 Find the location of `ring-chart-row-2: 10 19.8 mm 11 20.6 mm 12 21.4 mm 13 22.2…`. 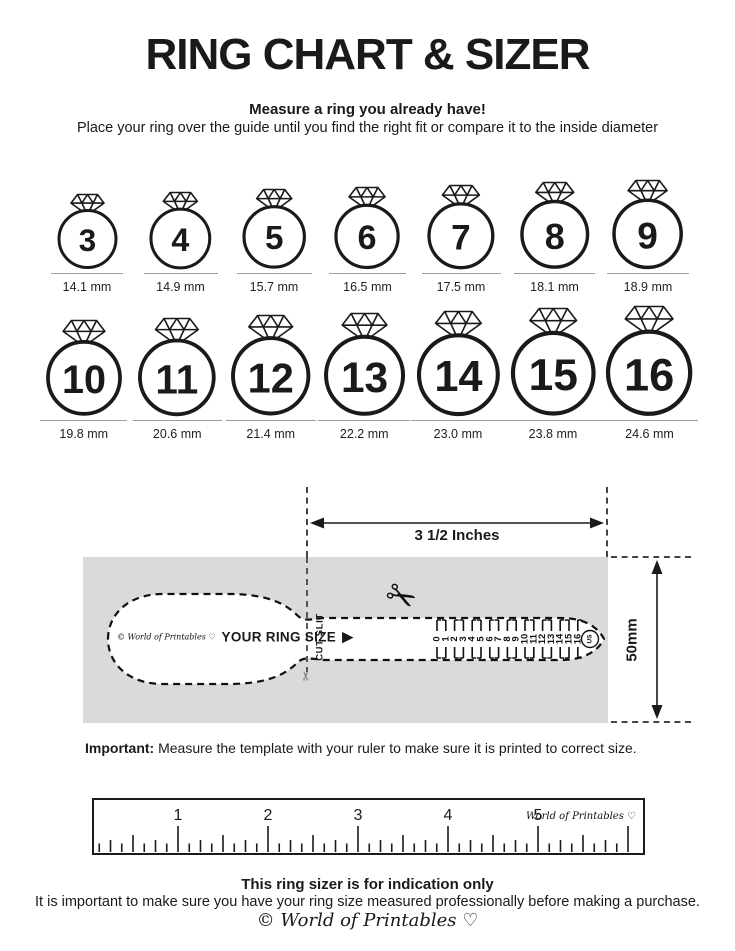

ring-chart-row-2: 10 19.8 mm 11 20.6 mm 12 21.4 mm 13 22.2… is located at coordinates (367, 373).